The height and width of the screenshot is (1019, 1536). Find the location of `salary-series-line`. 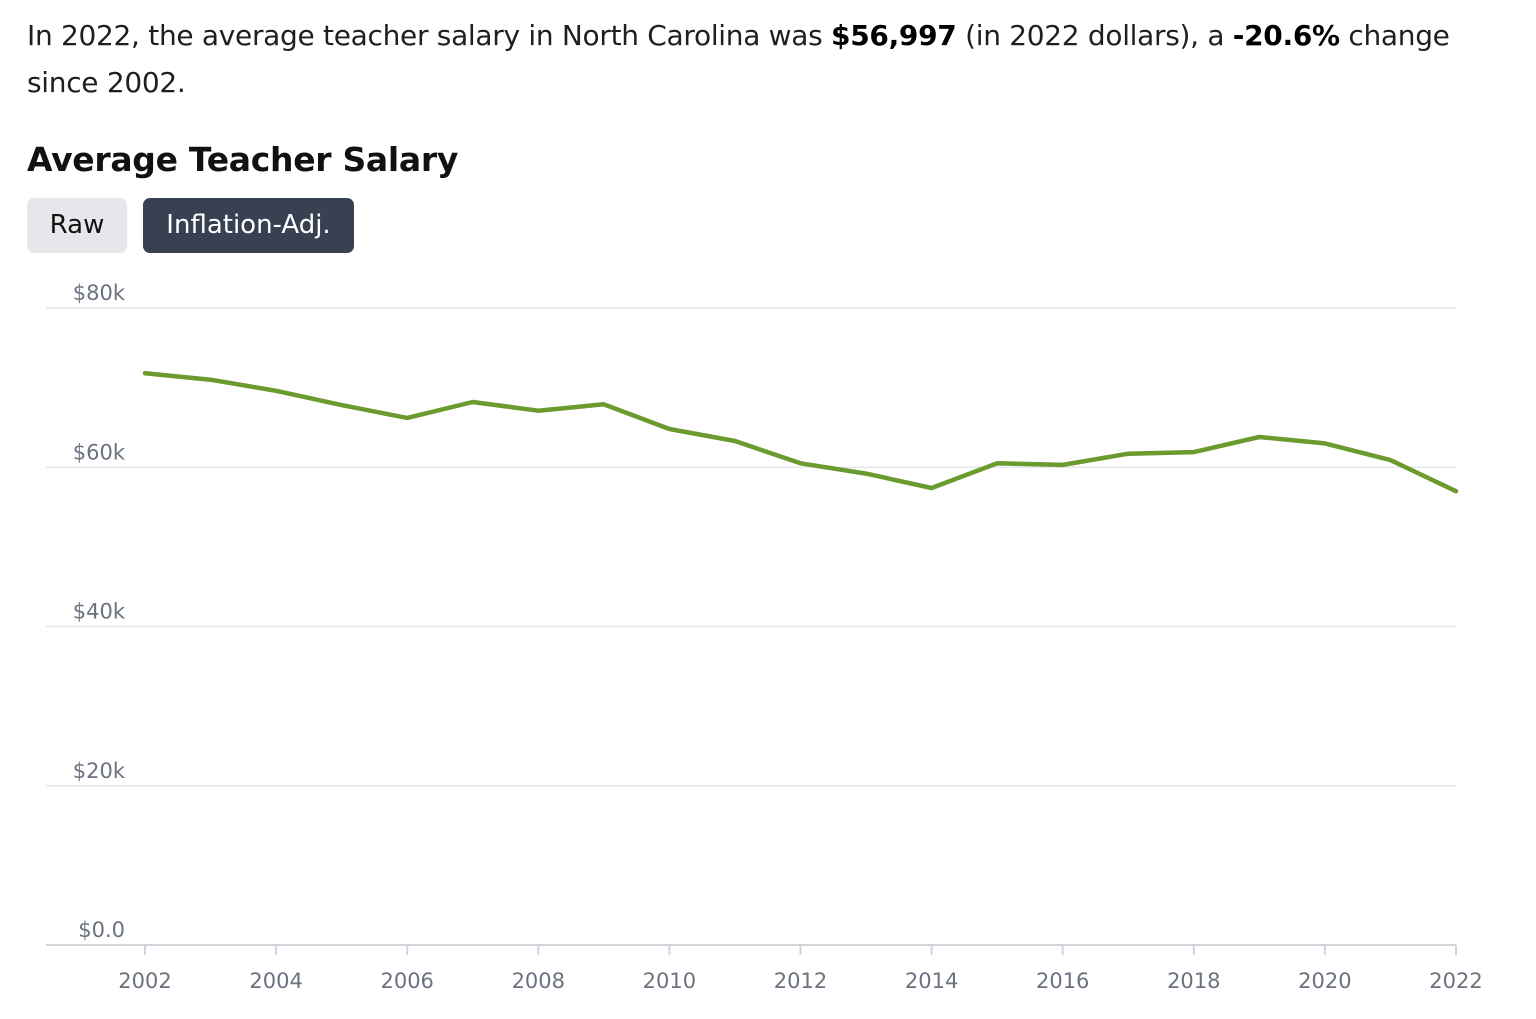

salary-series-line is located at coordinates (800, 432).